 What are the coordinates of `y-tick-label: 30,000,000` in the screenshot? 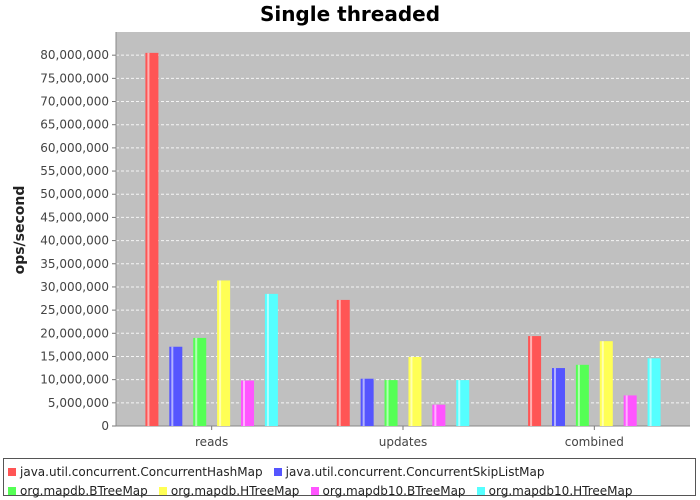 It's located at (74, 287).